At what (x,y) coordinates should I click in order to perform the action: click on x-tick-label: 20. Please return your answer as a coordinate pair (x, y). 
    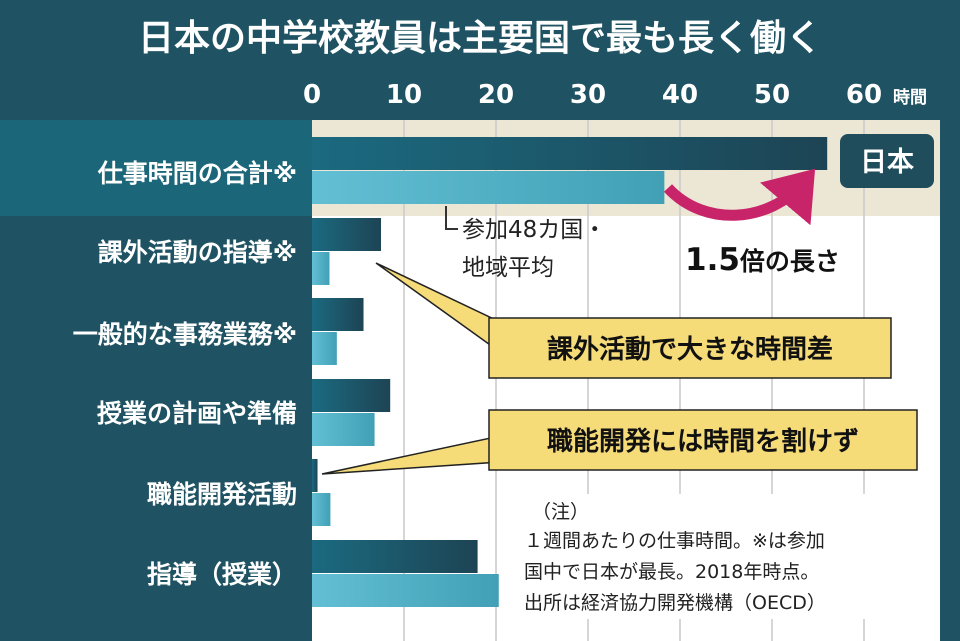
    Looking at the image, I should click on (496, 95).